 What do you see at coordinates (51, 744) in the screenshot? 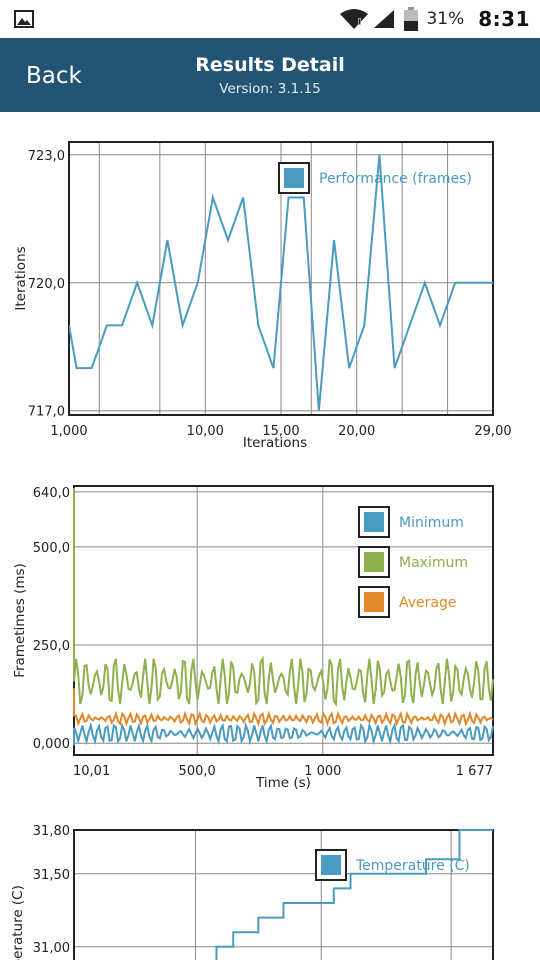
I see `y-tick-label: 0,000` at bounding box center [51, 744].